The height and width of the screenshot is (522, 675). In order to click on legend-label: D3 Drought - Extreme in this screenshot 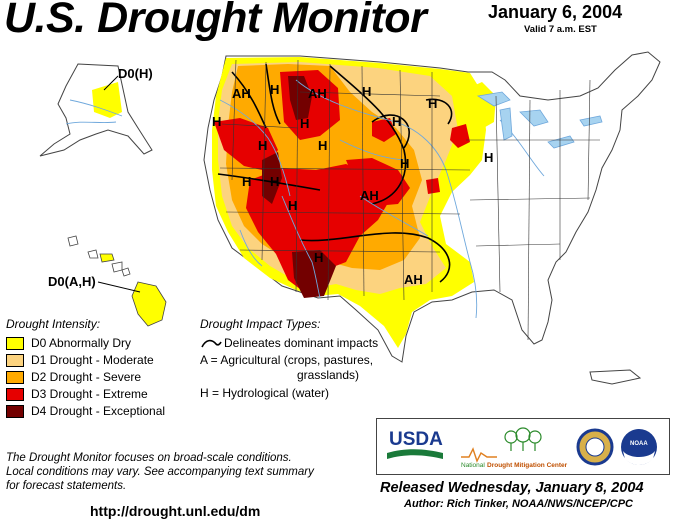, I will do `click(89, 394)`.